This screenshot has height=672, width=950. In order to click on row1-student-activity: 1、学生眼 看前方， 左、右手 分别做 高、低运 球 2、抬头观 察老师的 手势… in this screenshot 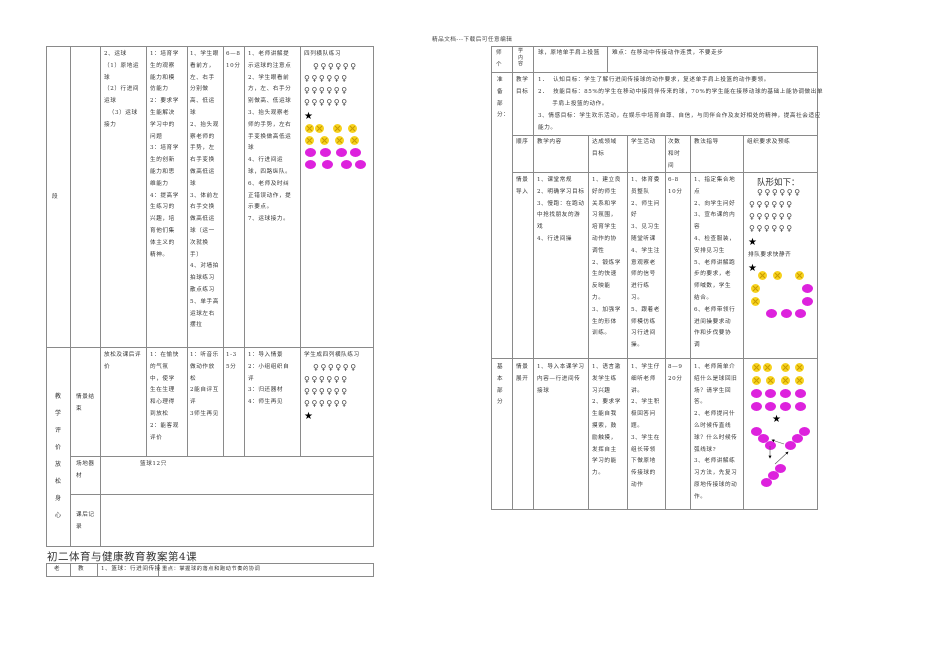, I will do `click(204, 190)`.